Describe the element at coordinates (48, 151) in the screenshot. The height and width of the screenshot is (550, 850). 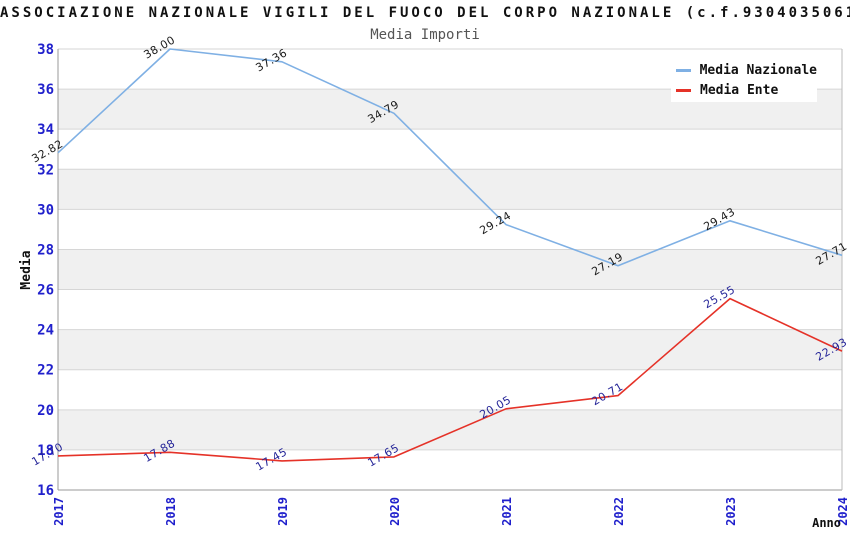
I see `data-point-label: 32.82` at that location.